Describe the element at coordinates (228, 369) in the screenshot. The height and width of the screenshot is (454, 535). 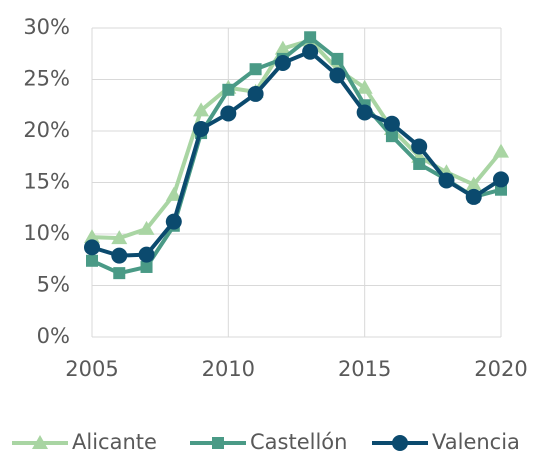
I see `x-tick-label: 2010` at that location.